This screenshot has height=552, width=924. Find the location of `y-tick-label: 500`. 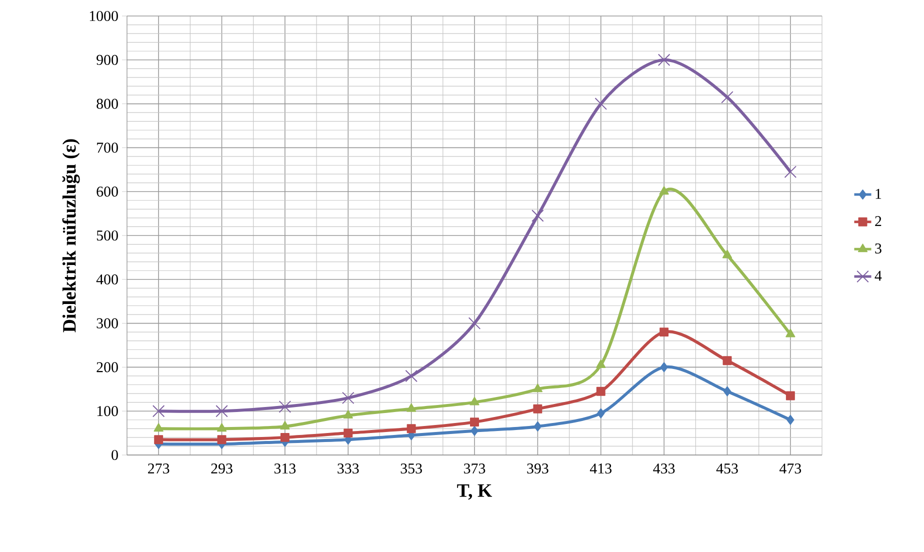

y-tick-label: 500 is located at coordinates (107, 235).